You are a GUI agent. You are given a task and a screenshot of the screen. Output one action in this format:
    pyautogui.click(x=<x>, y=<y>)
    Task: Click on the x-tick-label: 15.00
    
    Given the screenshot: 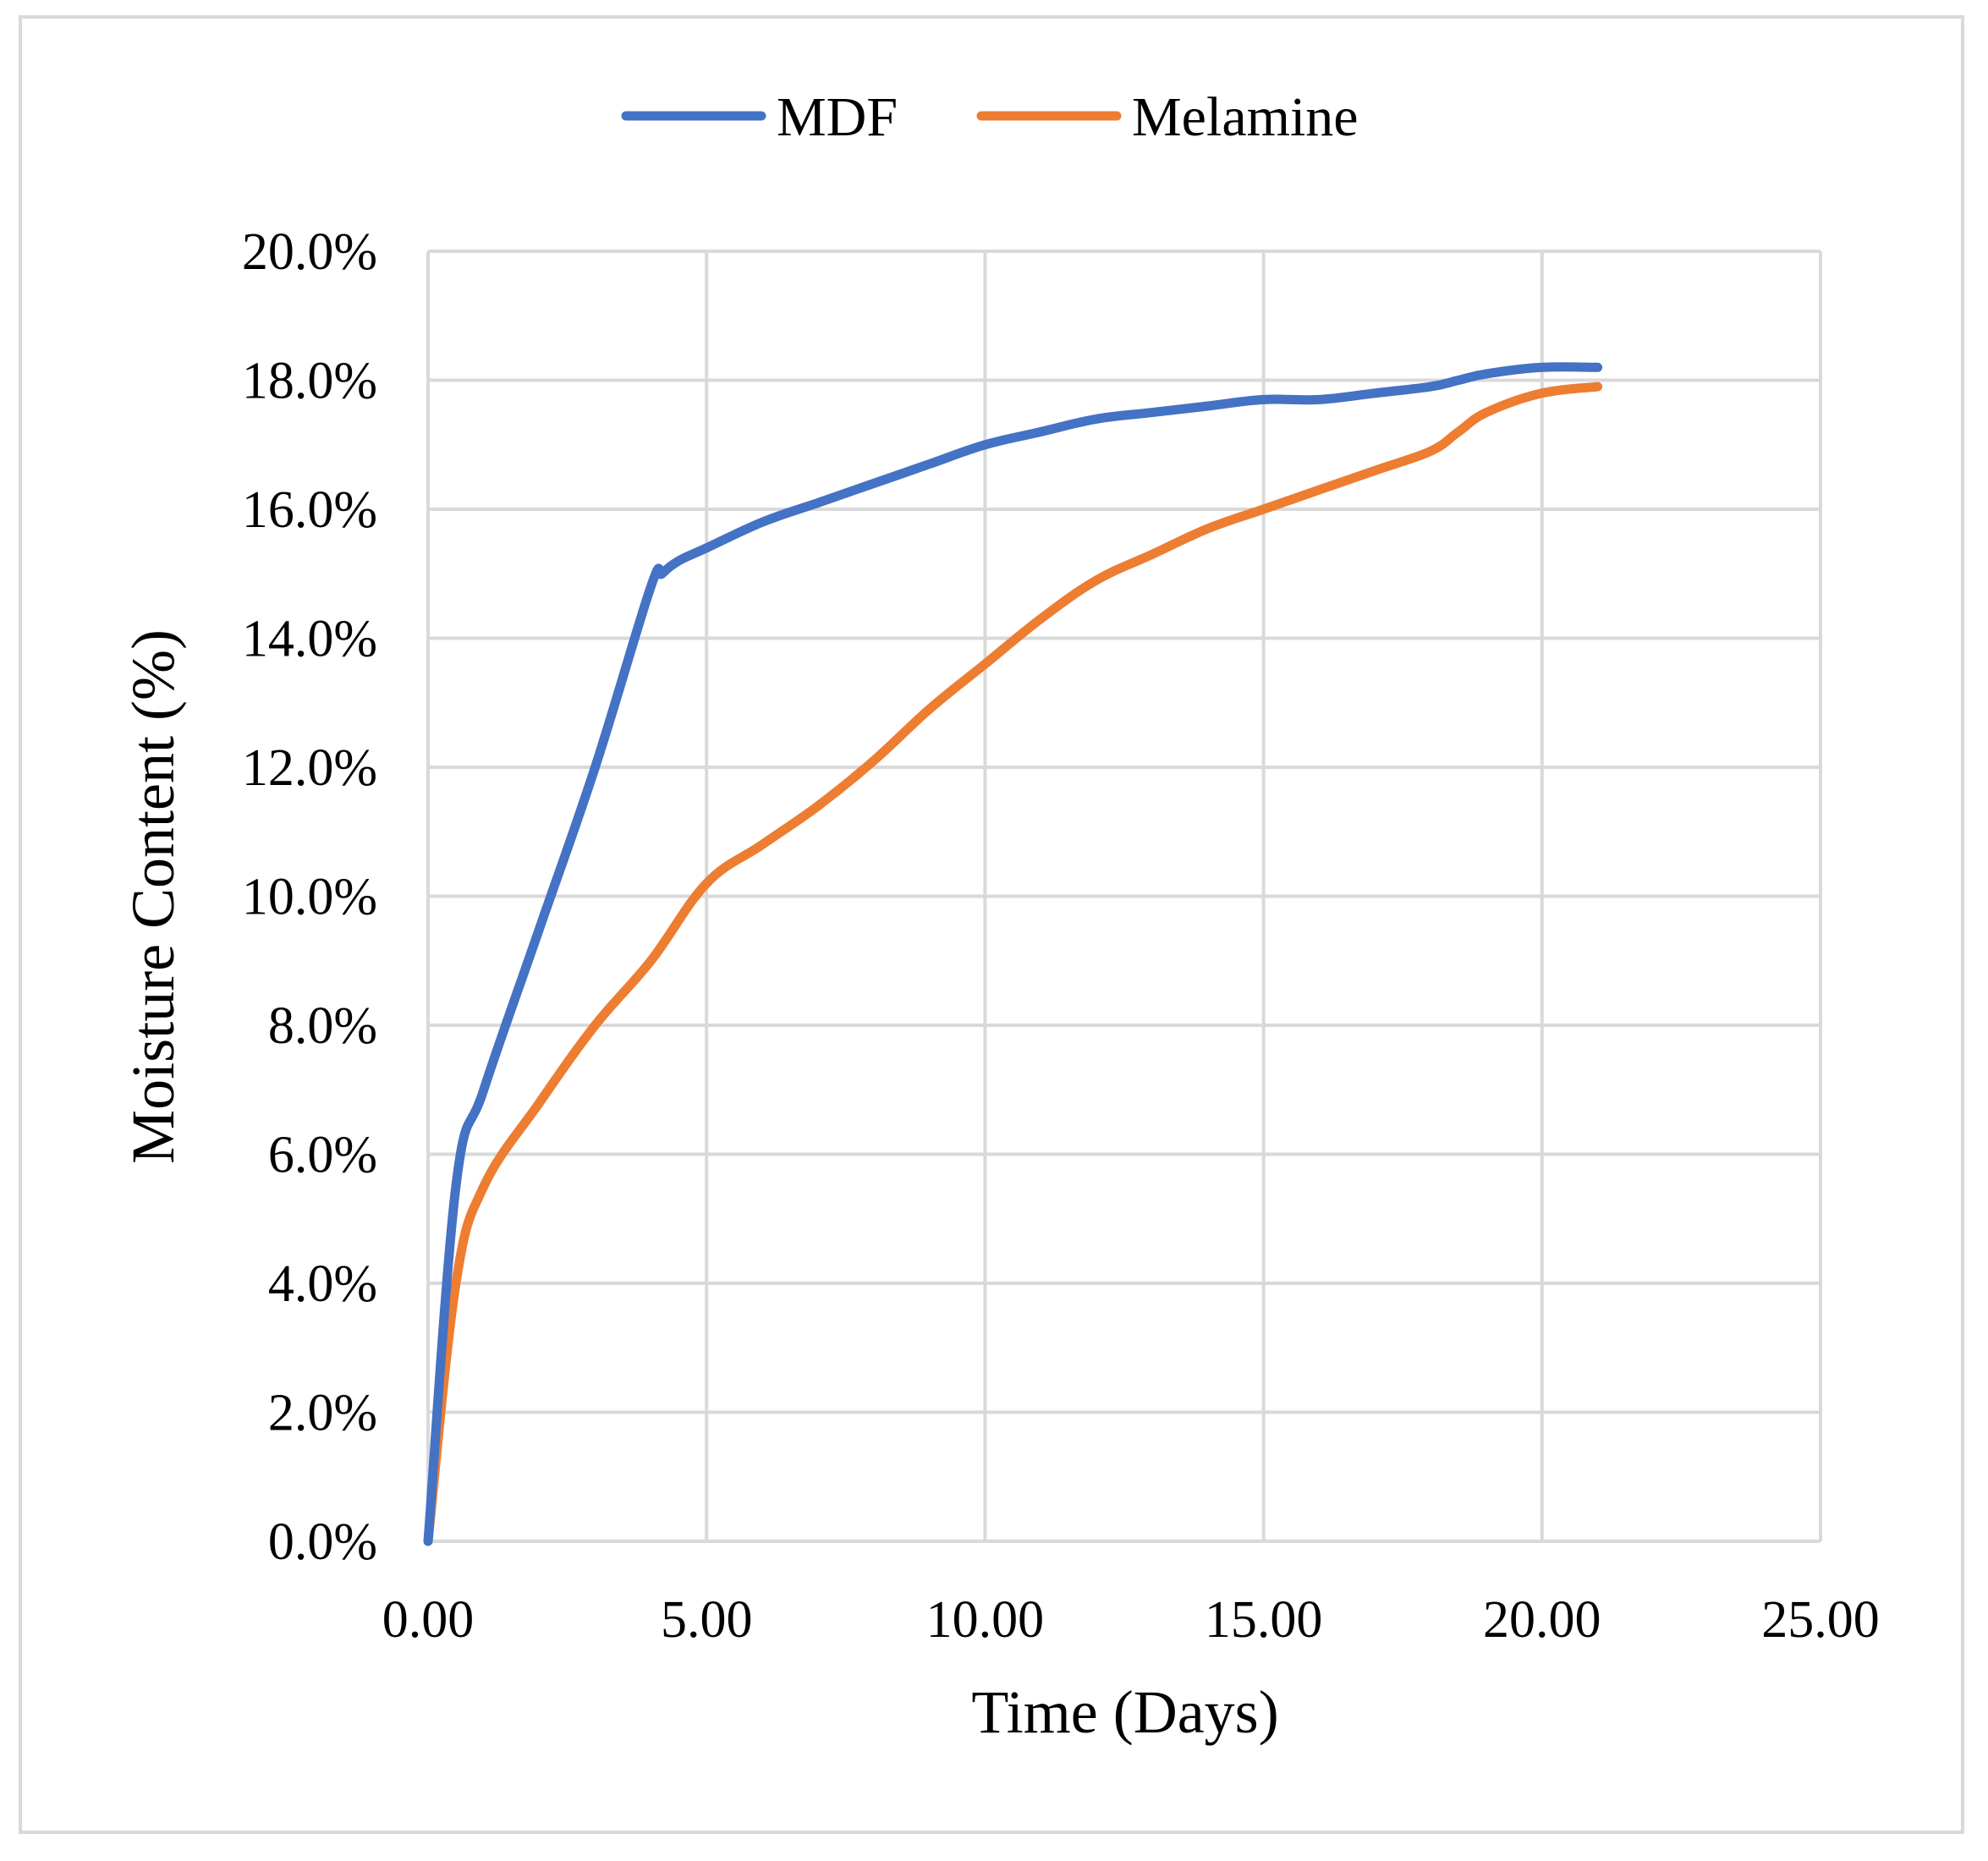 What is the action you would take?
    pyautogui.click(x=1264, y=1620)
    